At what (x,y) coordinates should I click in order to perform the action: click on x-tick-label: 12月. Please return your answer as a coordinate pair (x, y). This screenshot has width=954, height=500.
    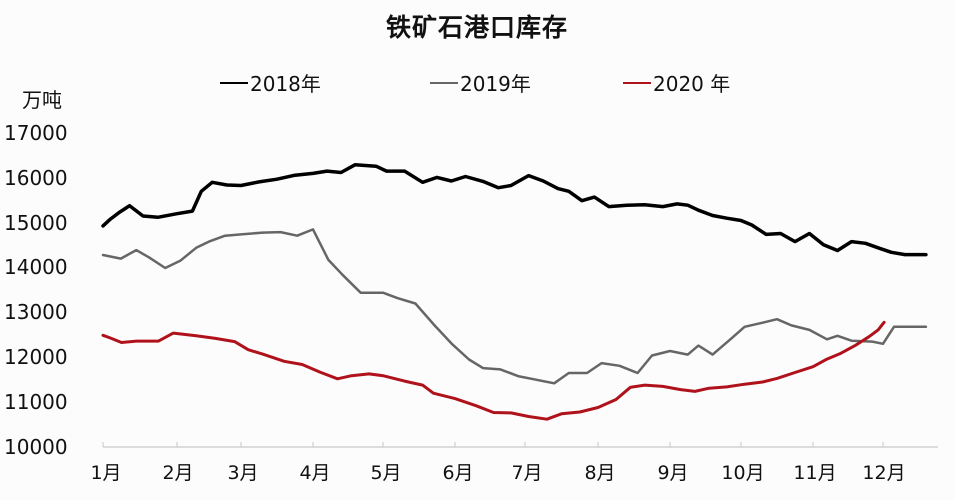
    Looking at the image, I should click on (884, 473).